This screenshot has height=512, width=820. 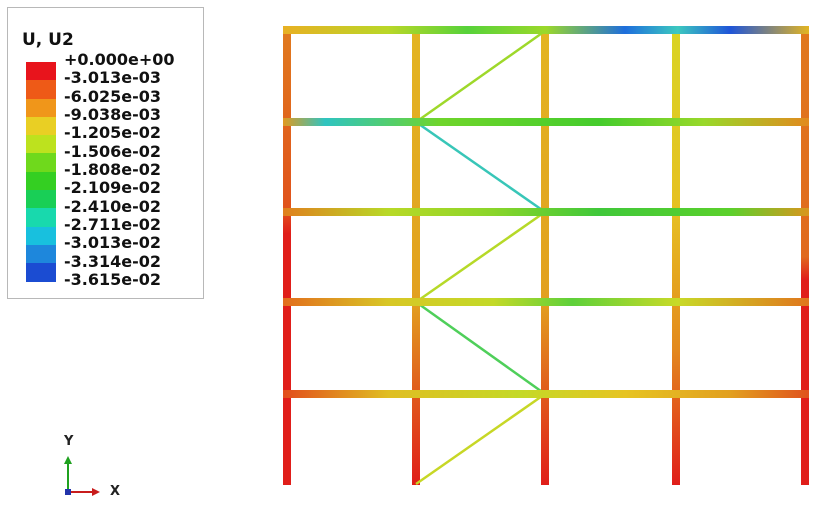 I want to click on legend-label: -3.013e-03, so click(x=113, y=78).